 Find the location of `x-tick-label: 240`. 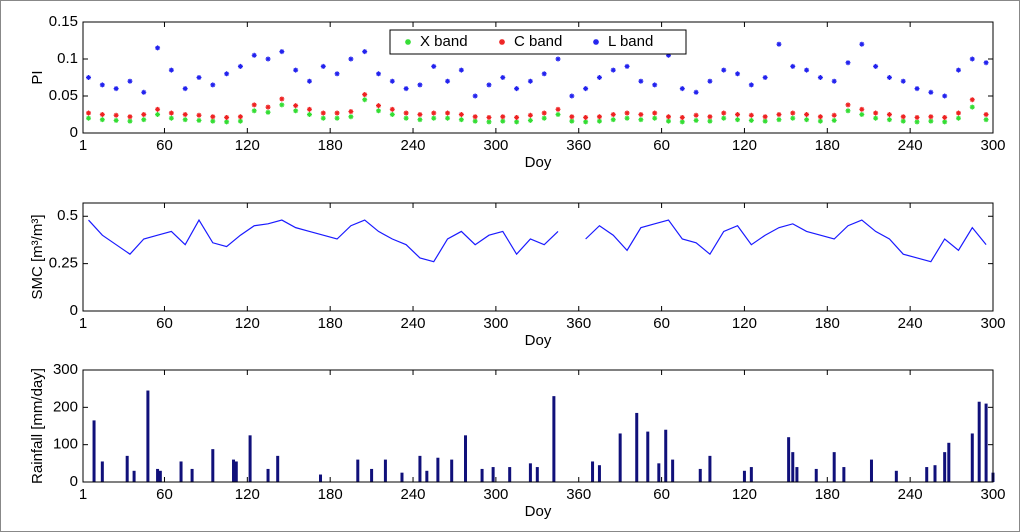

x-tick-label: 240 is located at coordinates (910, 323).